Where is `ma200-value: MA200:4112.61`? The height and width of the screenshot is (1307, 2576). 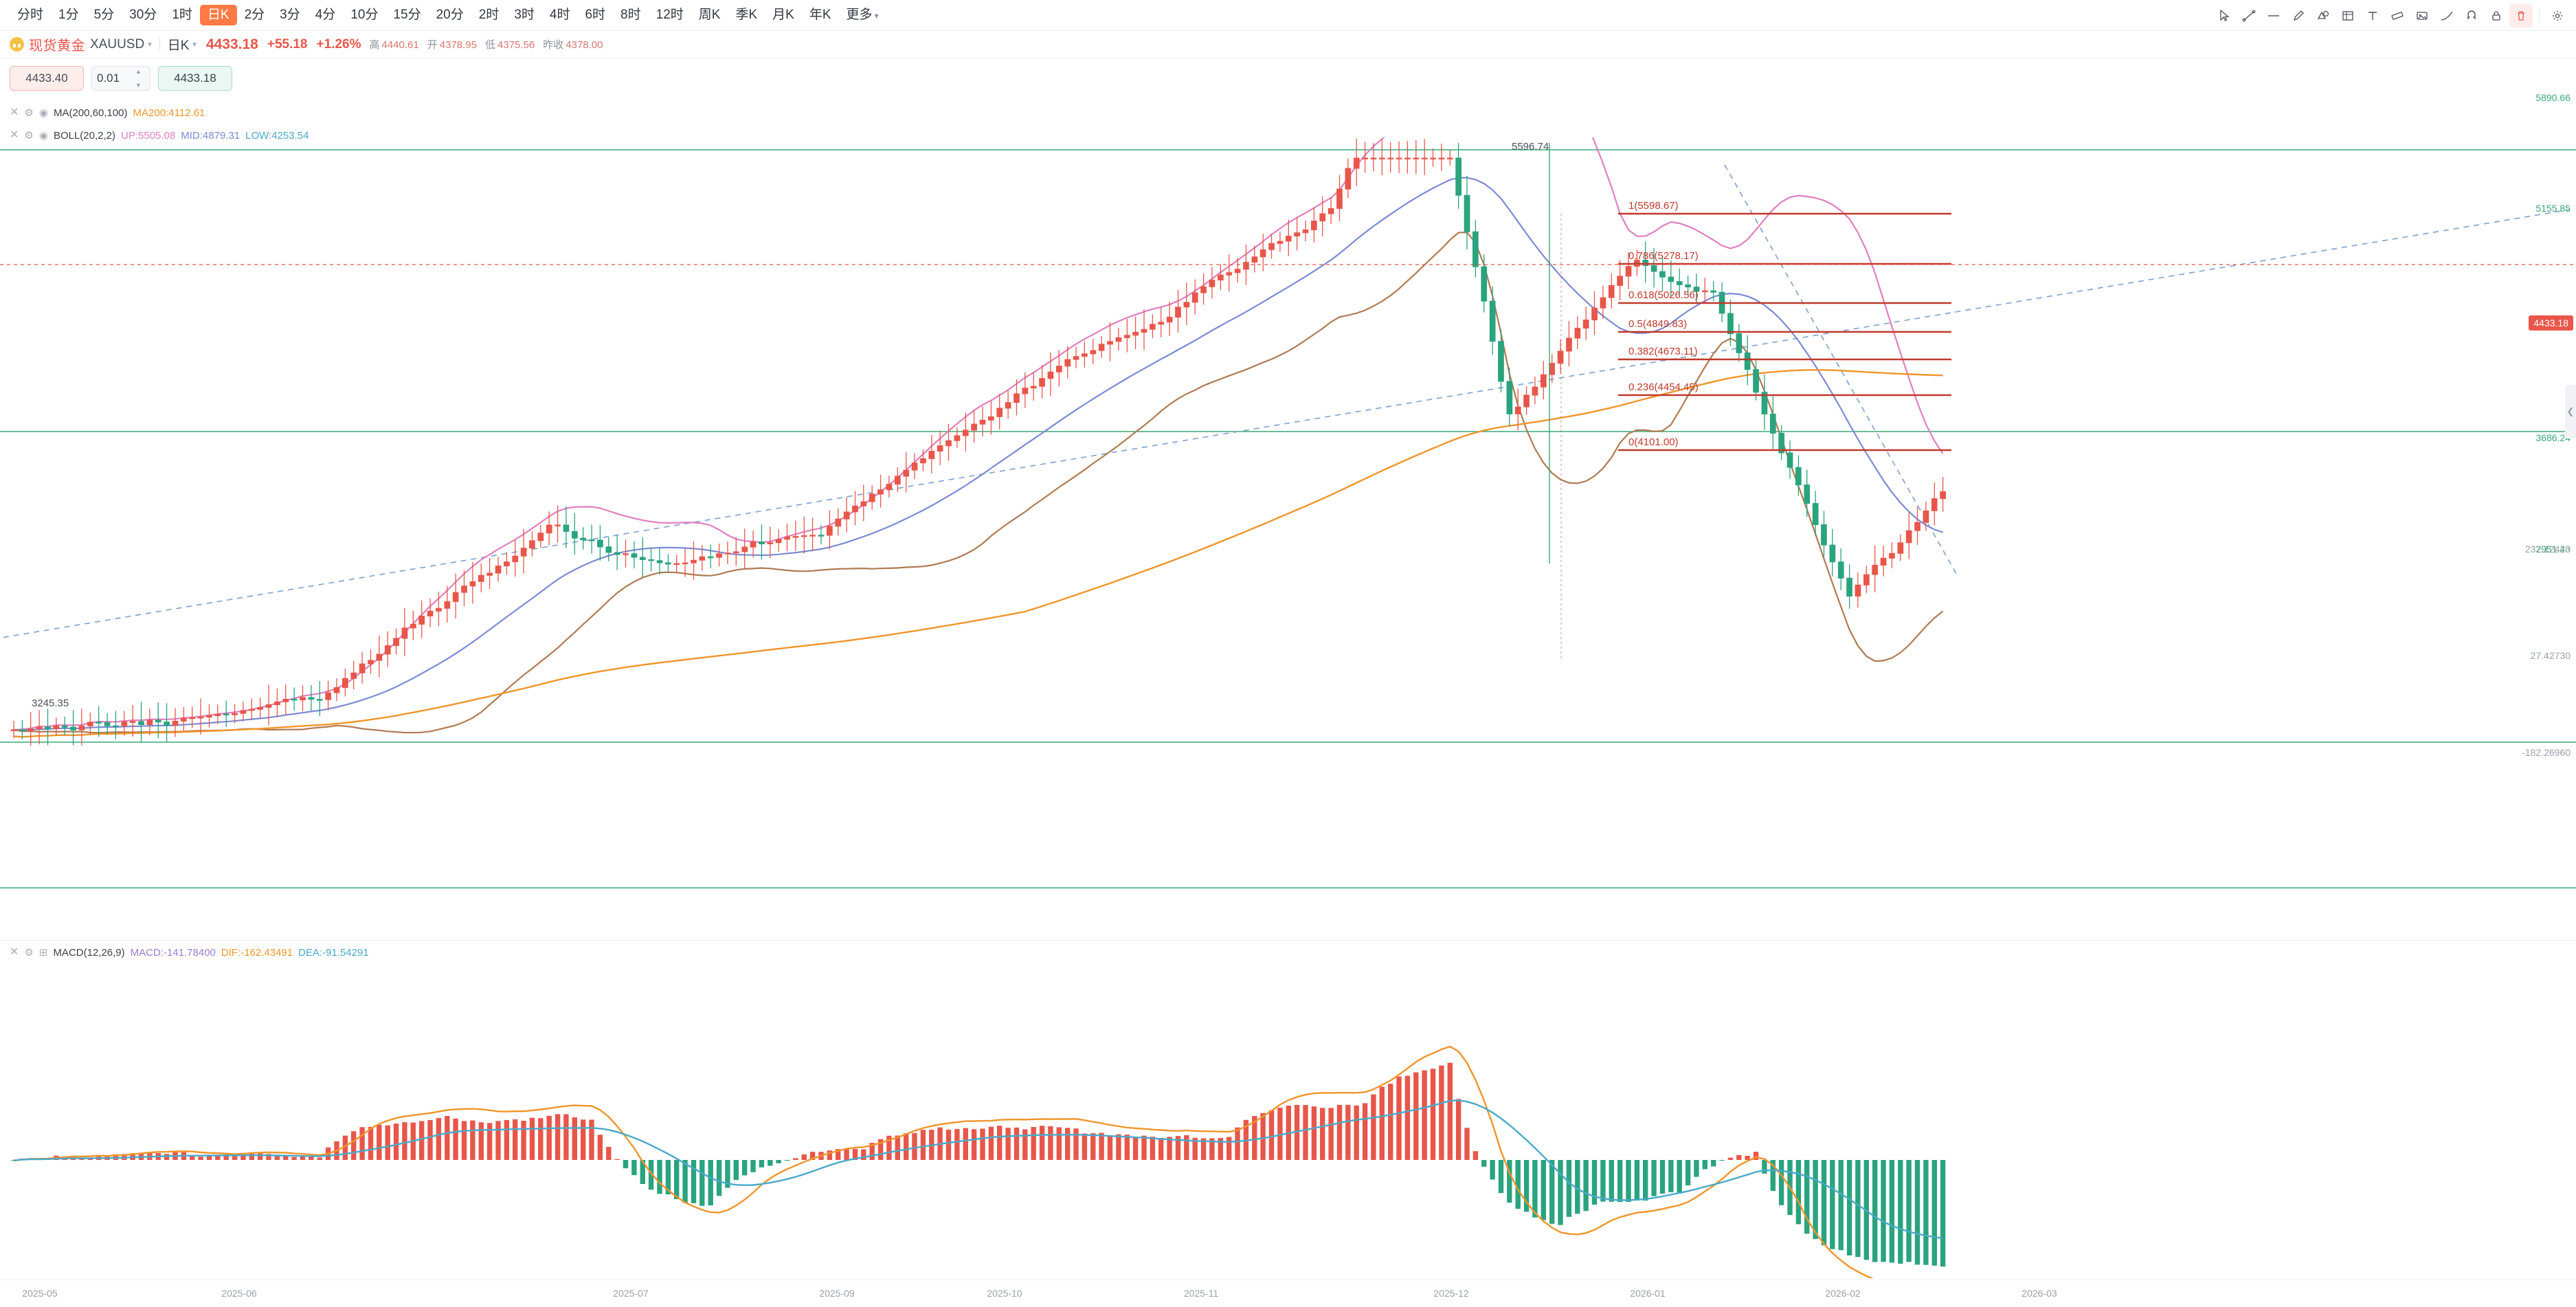
ma200-value: MA200:4112.61 is located at coordinates (169, 113).